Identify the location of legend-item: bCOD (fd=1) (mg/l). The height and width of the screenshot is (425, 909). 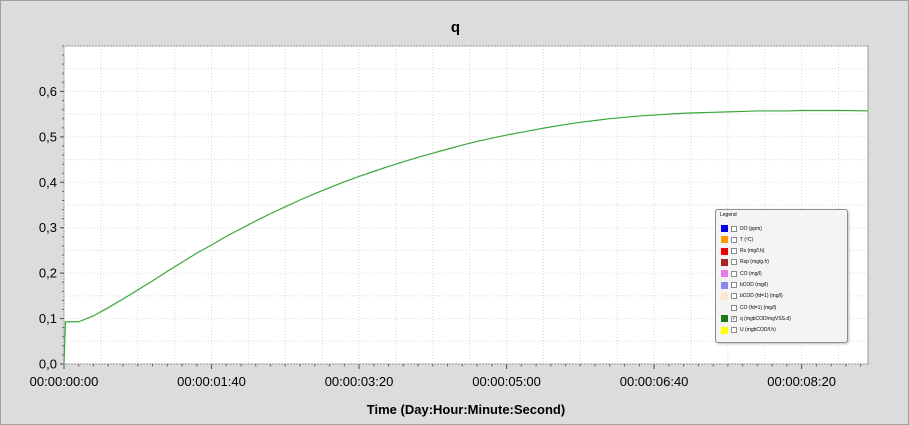
(752, 296).